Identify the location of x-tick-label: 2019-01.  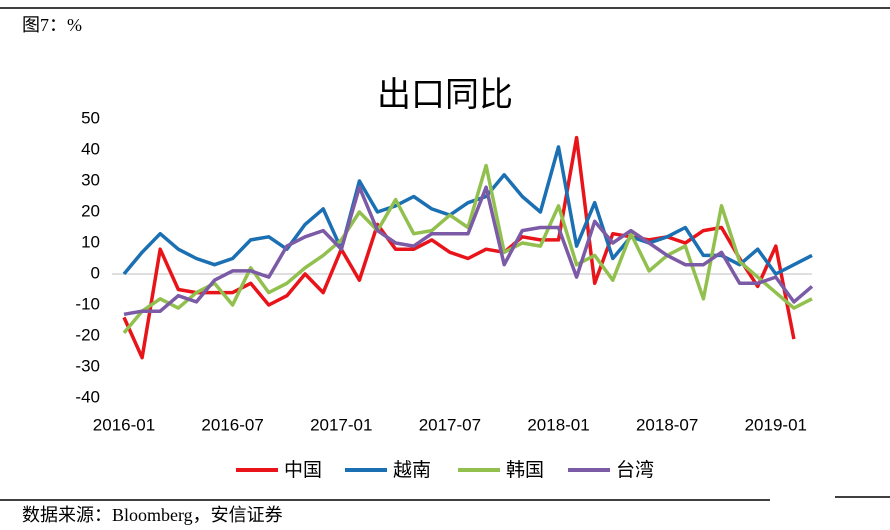
(776, 424).